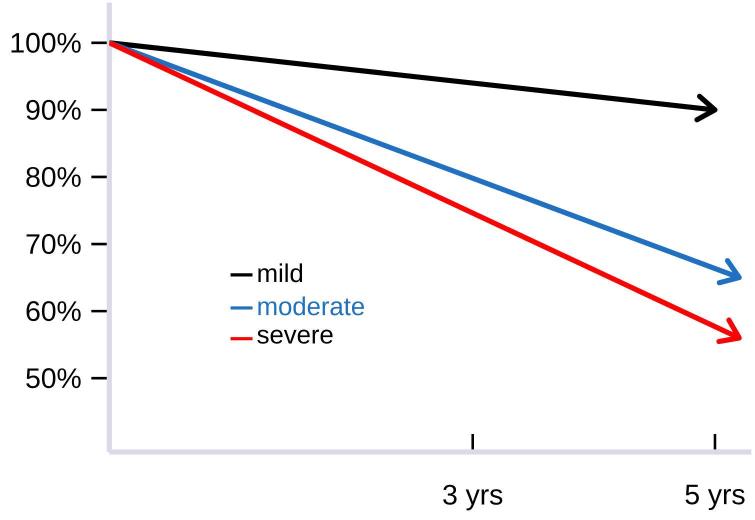 This screenshot has width=755, height=520. What do you see at coordinates (53, 177) in the screenshot?
I see `y-tick-label: 80%` at bounding box center [53, 177].